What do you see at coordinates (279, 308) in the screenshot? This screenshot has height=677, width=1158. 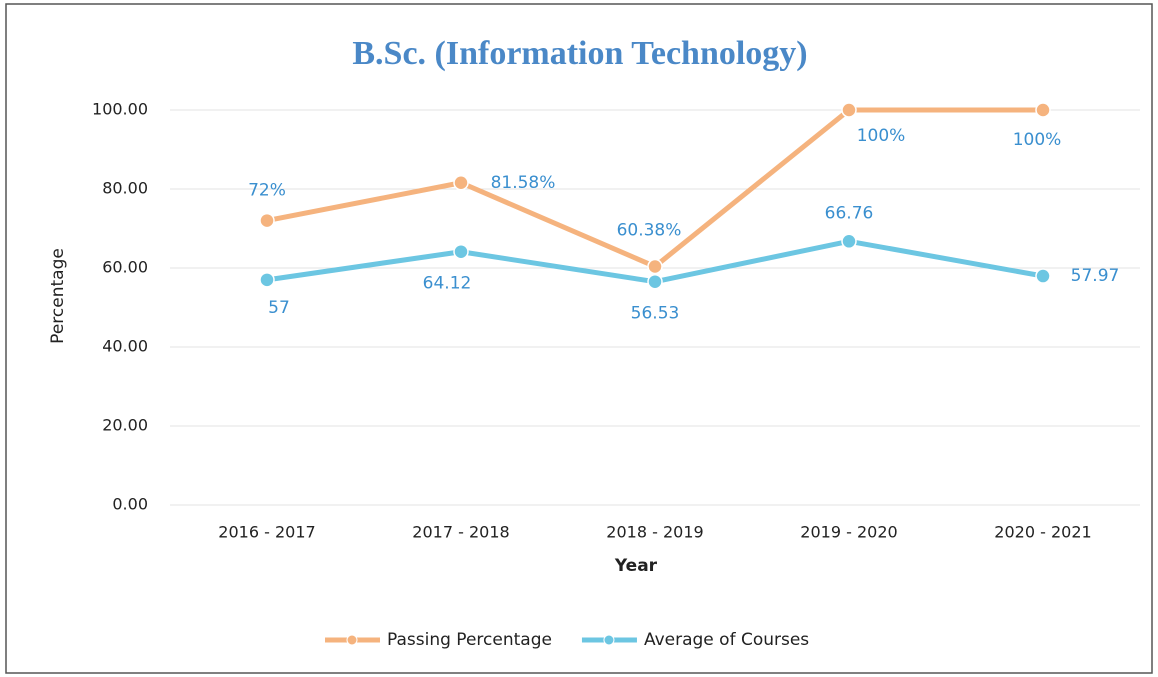 I see `data-label: 57` at bounding box center [279, 308].